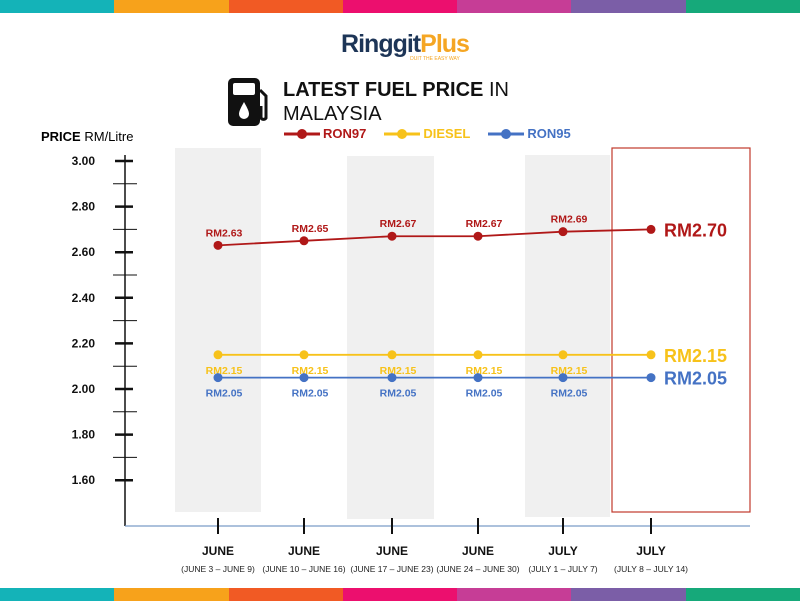 This screenshot has width=800, height=601. Describe the element at coordinates (345, 133) in the screenshot. I see `legend-label: RON97` at that location.